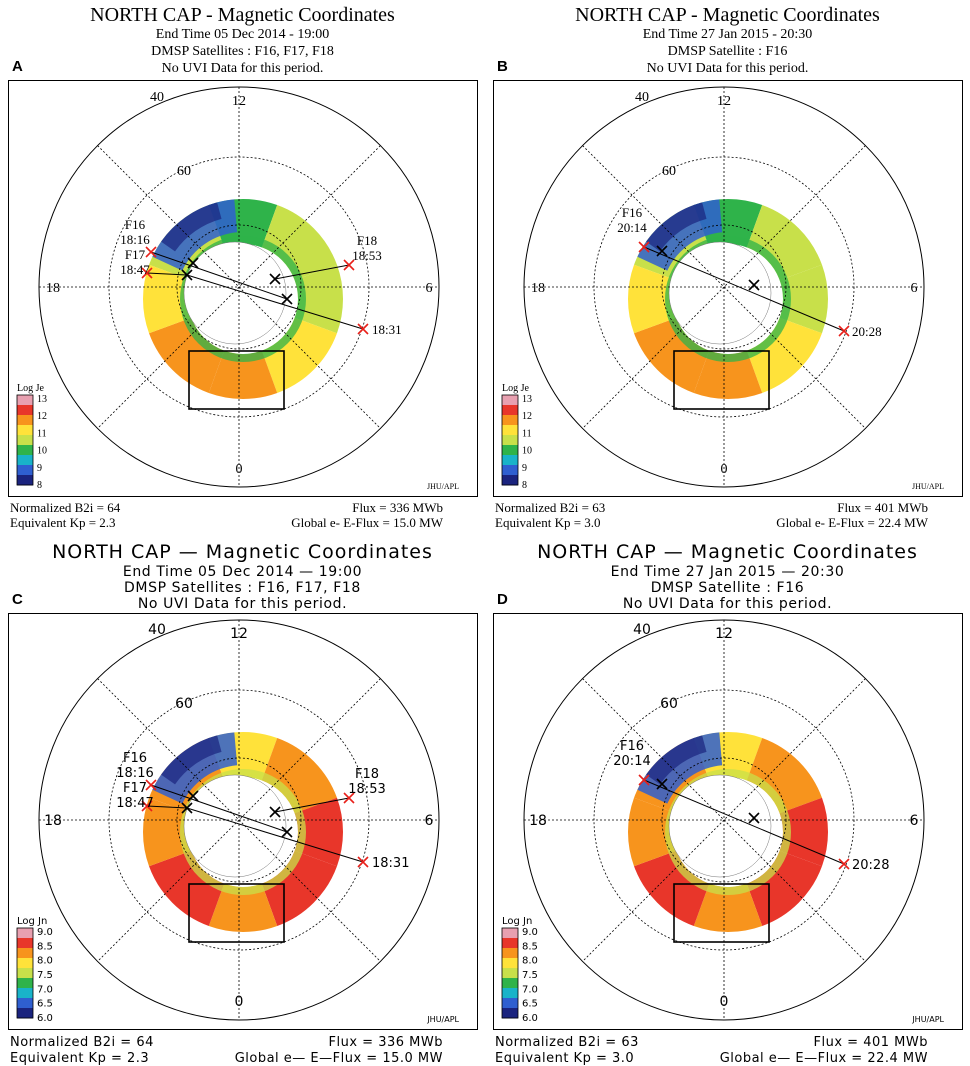  What do you see at coordinates (157, 97) in the screenshot?
I see `latitude-label-40: 40` at bounding box center [157, 97].